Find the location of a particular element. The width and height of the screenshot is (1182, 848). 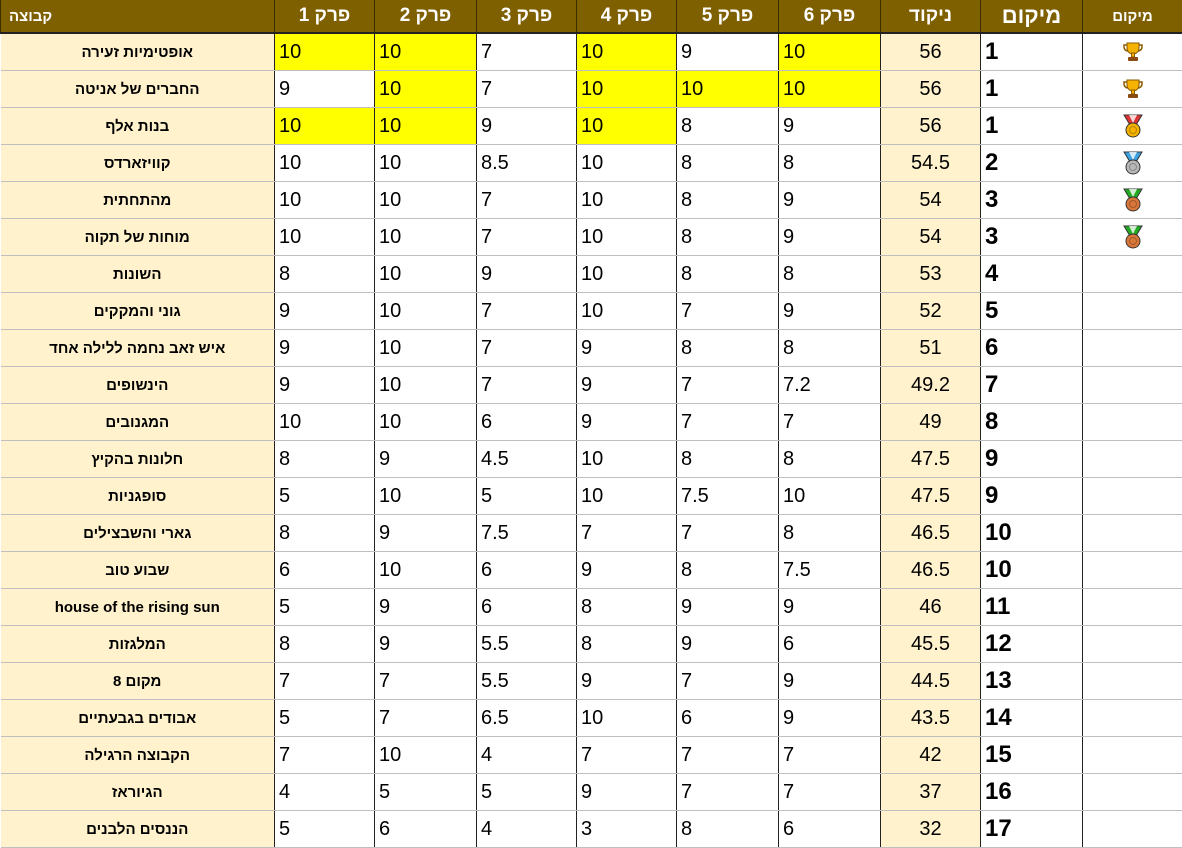

place-cell: 2 is located at coordinates (1032, 163).